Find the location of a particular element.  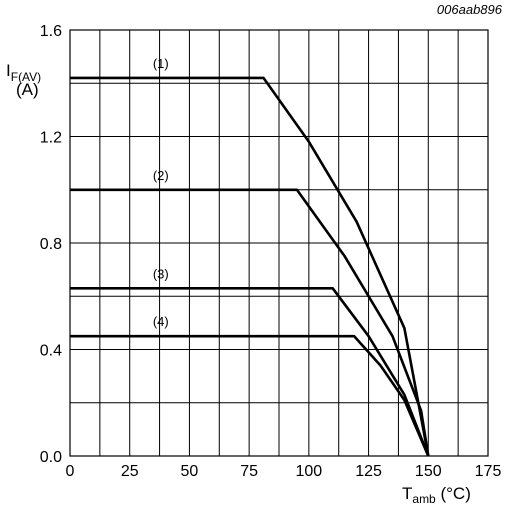

y-axis-unit: (A) is located at coordinates (27, 89).